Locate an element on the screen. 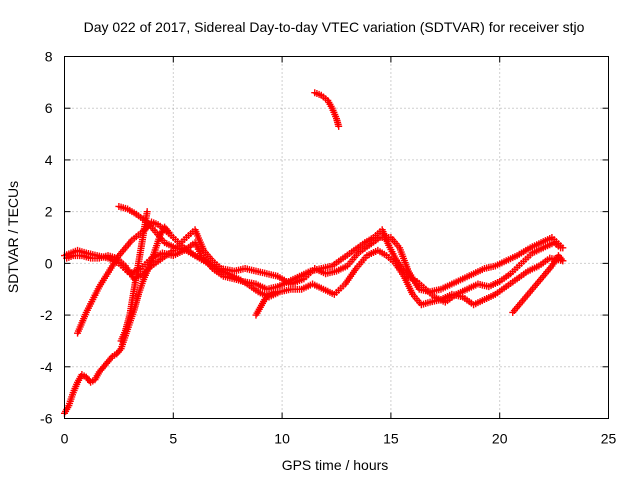  y-tick-label: 2 is located at coordinates (49, 212).